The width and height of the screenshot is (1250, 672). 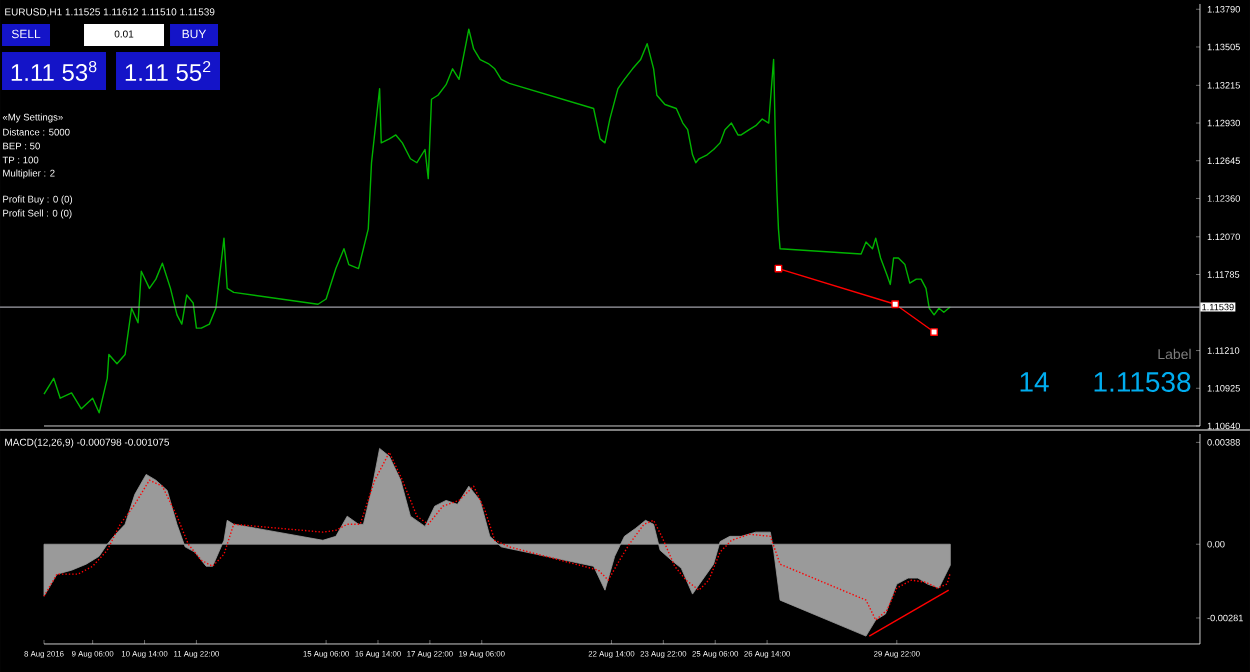 I want to click on annotation: 1.11538, so click(x=1142, y=382).